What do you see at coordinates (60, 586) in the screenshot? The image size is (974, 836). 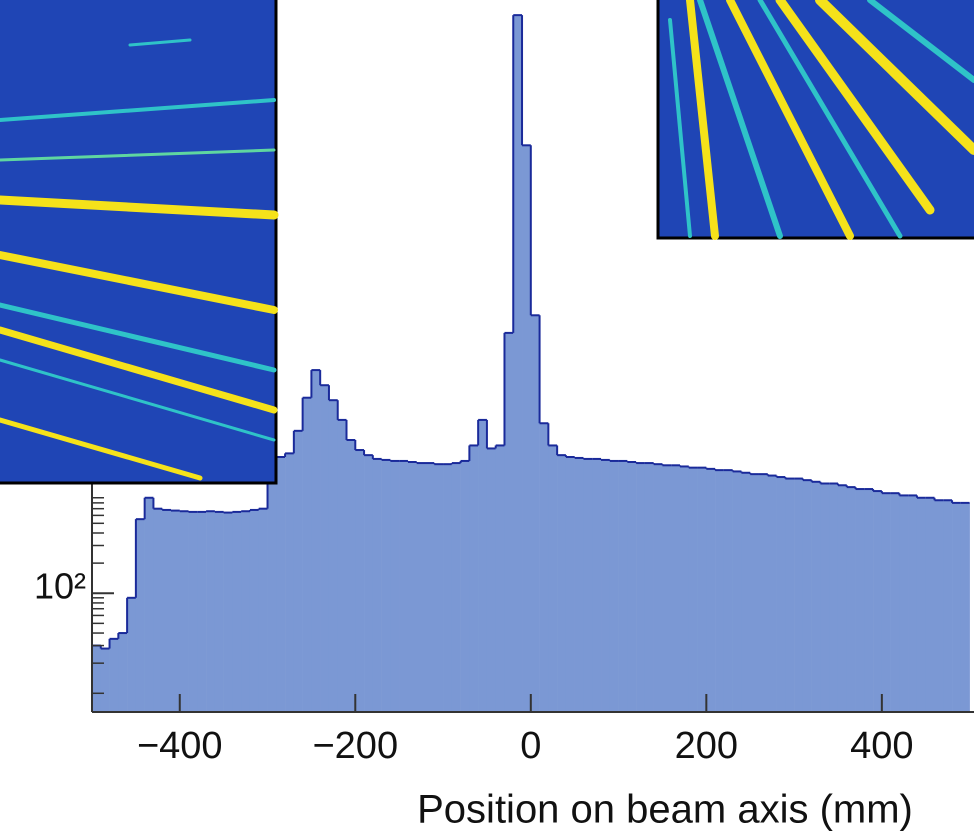 I see `y-tick-label: 10²` at bounding box center [60, 586].